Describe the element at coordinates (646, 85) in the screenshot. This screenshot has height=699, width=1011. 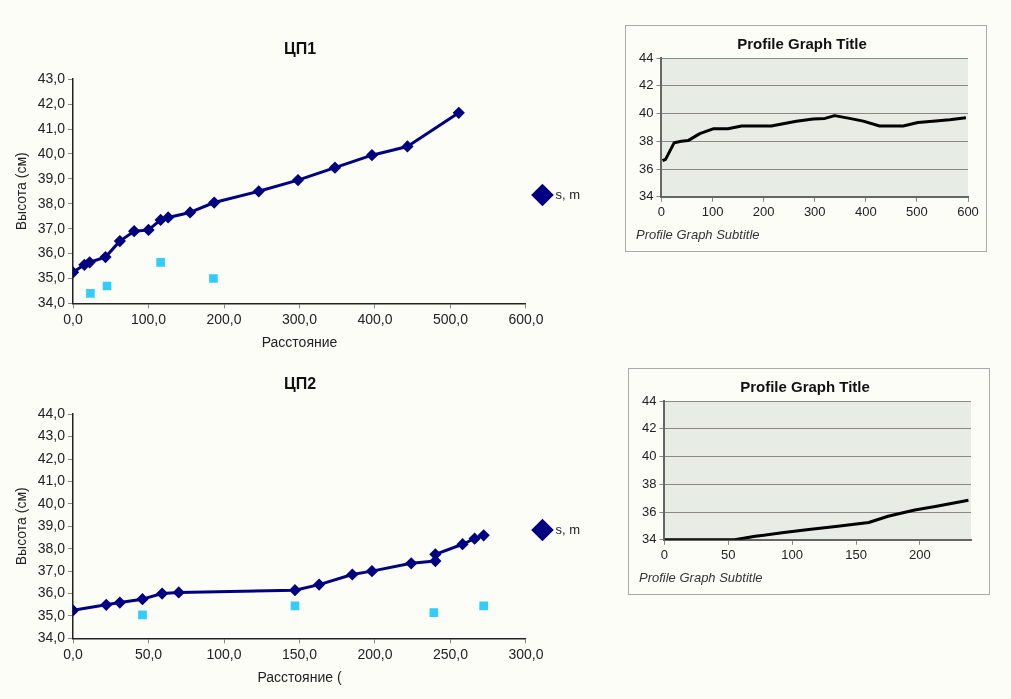
I see `y-tick-label: 42` at that location.